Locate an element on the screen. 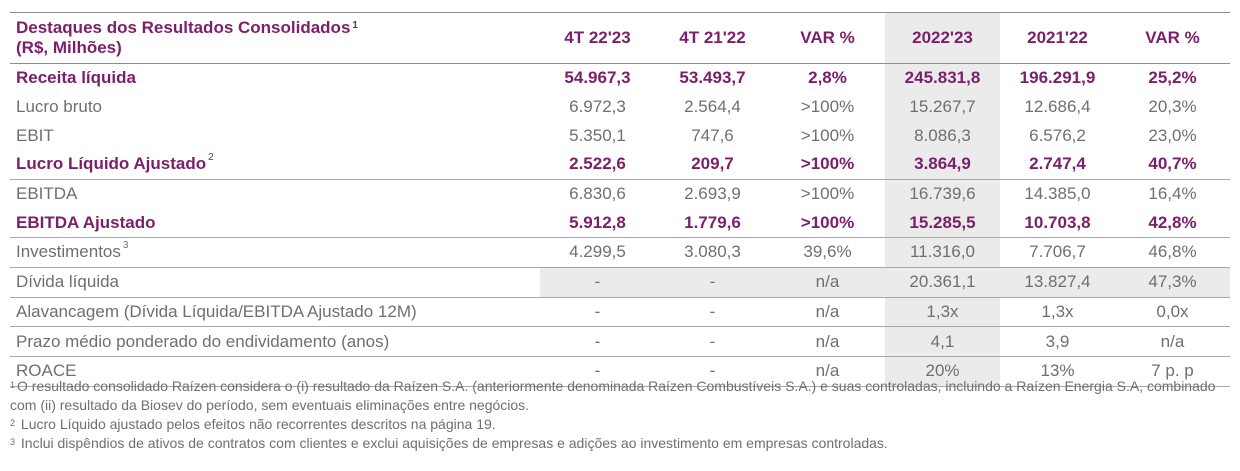 This screenshot has width=1240, height=471. footnote-marker: 1 is located at coordinates (13, 385).